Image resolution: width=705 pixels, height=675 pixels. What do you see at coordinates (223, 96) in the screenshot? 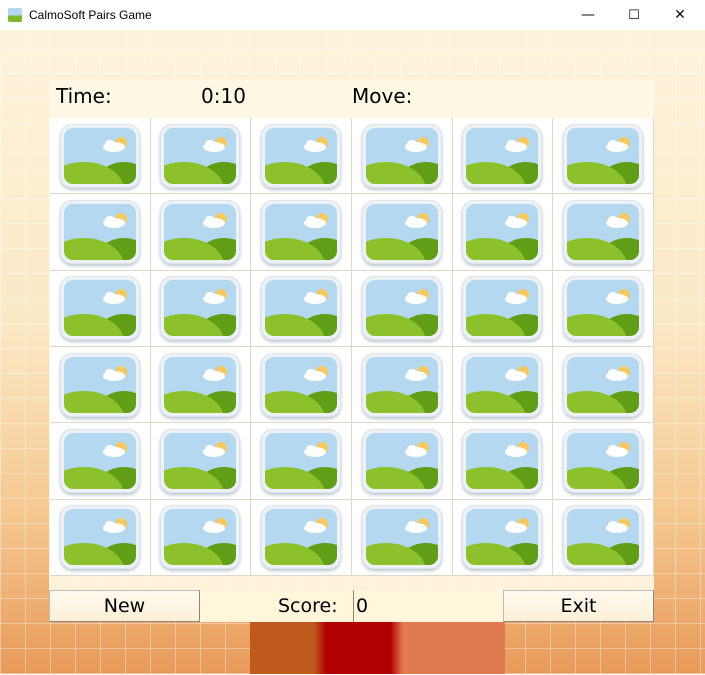
I see `time-value: 0:10` at bounding box center [223, 96].